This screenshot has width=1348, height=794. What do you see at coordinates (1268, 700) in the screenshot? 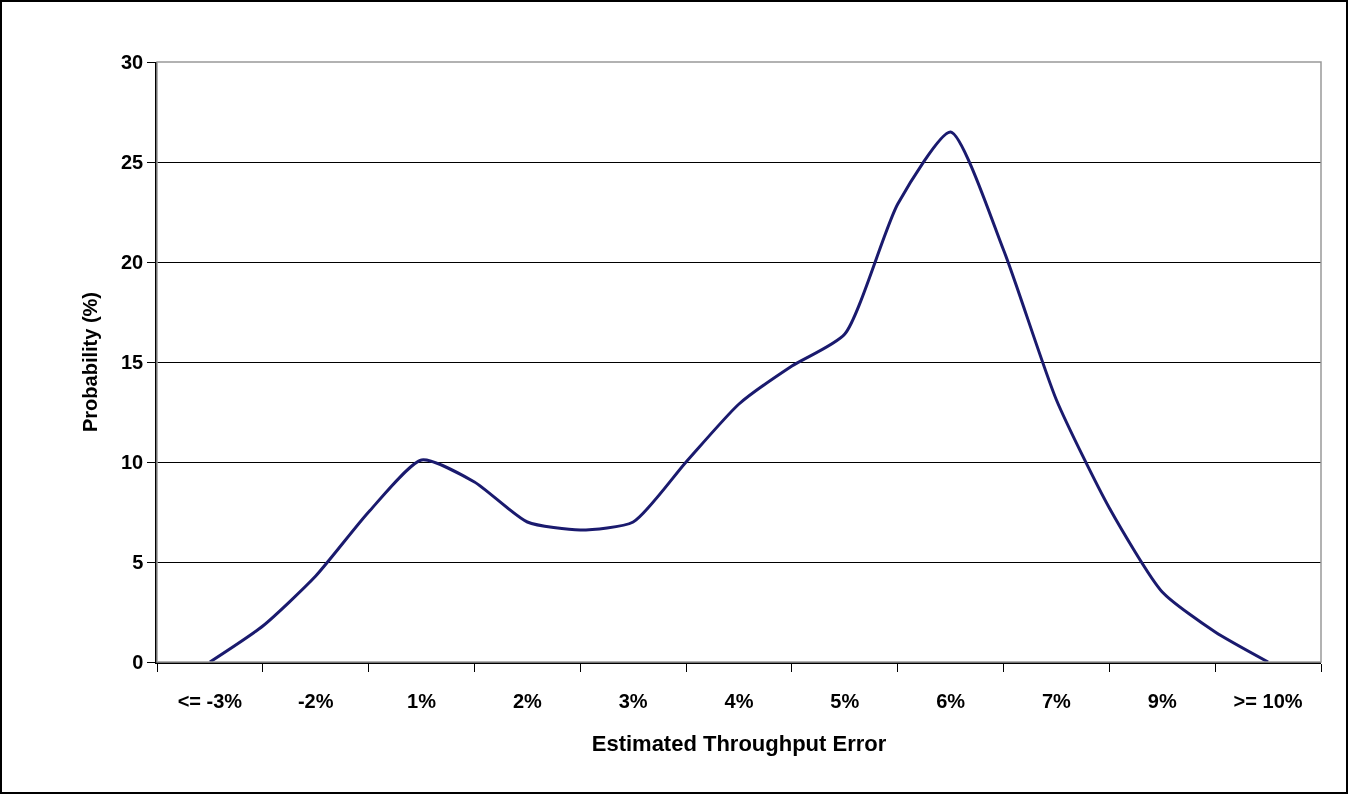
I see `x-tick-label: >= 10%` at bounding box center [1268, 700].